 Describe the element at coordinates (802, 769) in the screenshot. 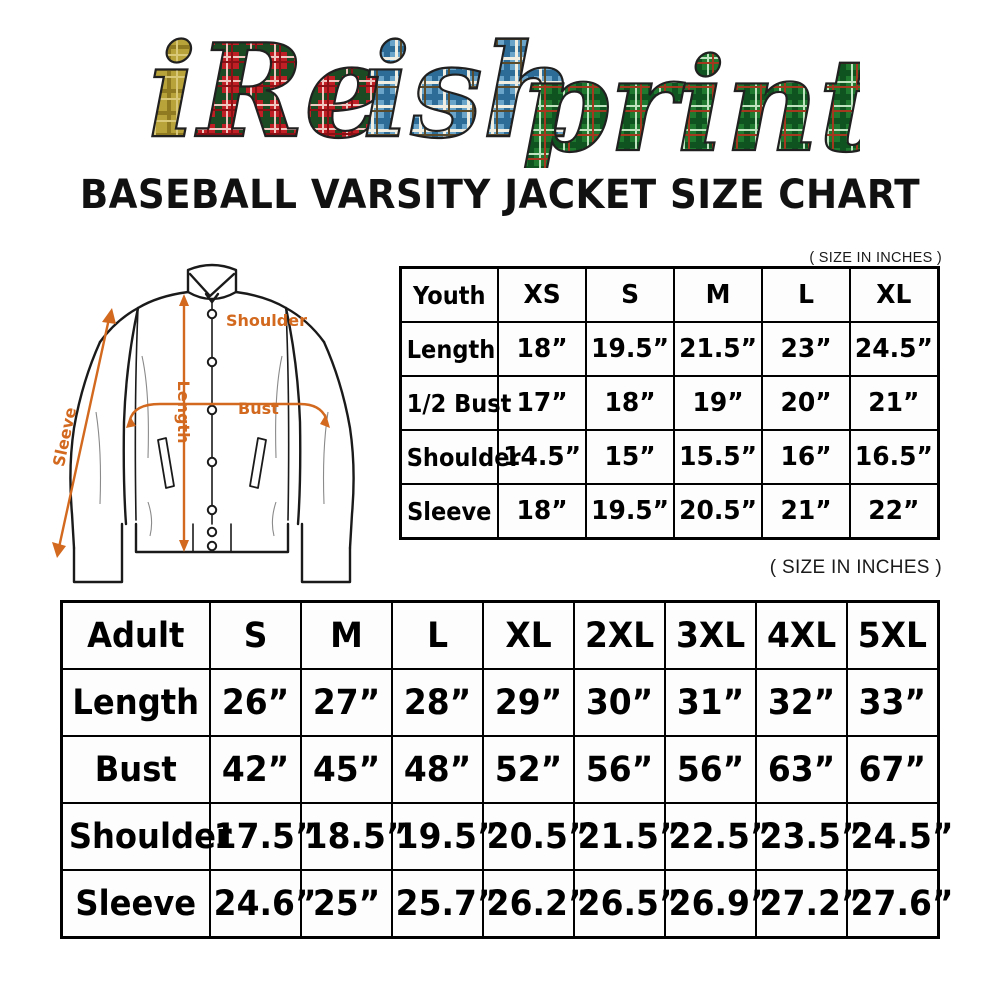

I see `adult-measure-value: 63”` at that location.